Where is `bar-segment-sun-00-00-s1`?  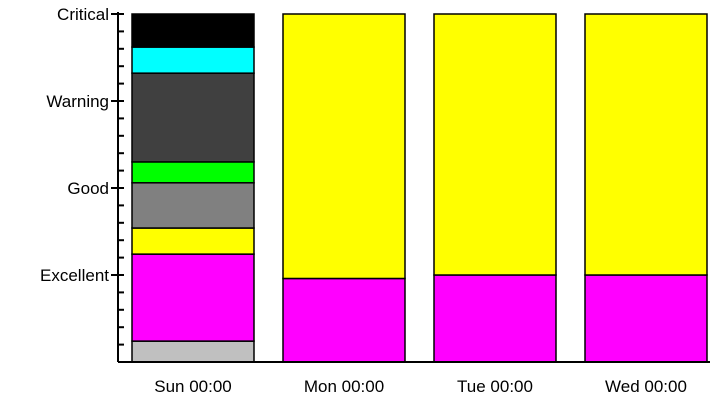 bar-segment-sun-00-00-s1 is located at coordinates (193, 297).